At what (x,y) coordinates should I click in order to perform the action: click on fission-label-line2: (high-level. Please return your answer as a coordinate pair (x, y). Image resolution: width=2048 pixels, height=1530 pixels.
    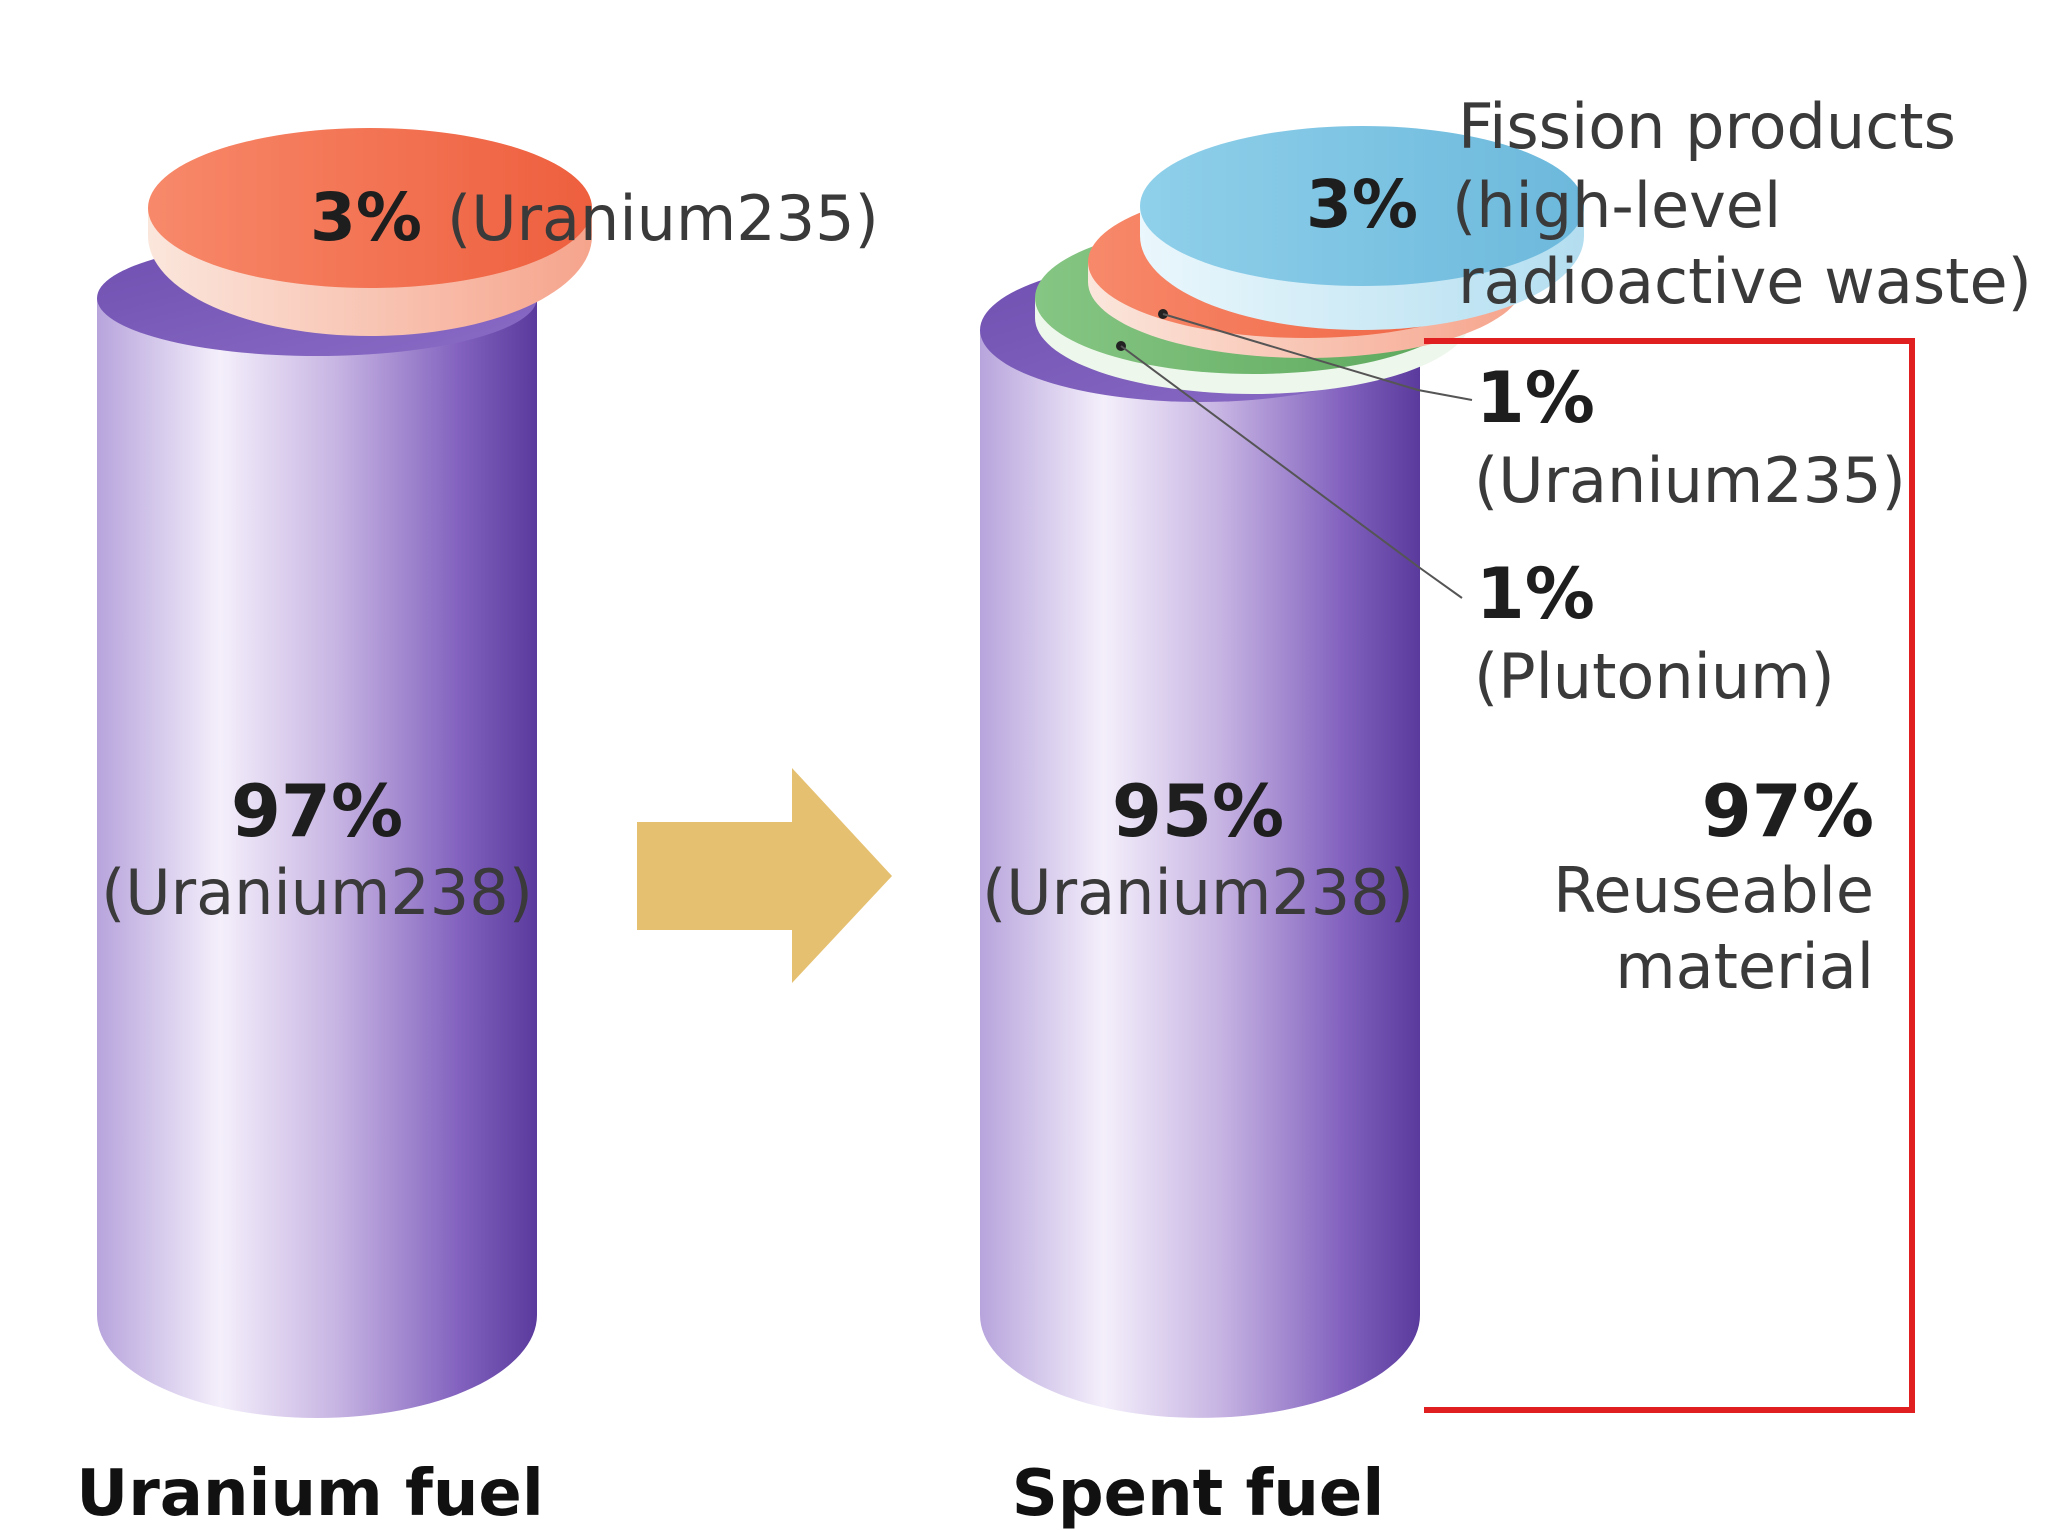
    Looking at the image, I should click on (1616, 205).